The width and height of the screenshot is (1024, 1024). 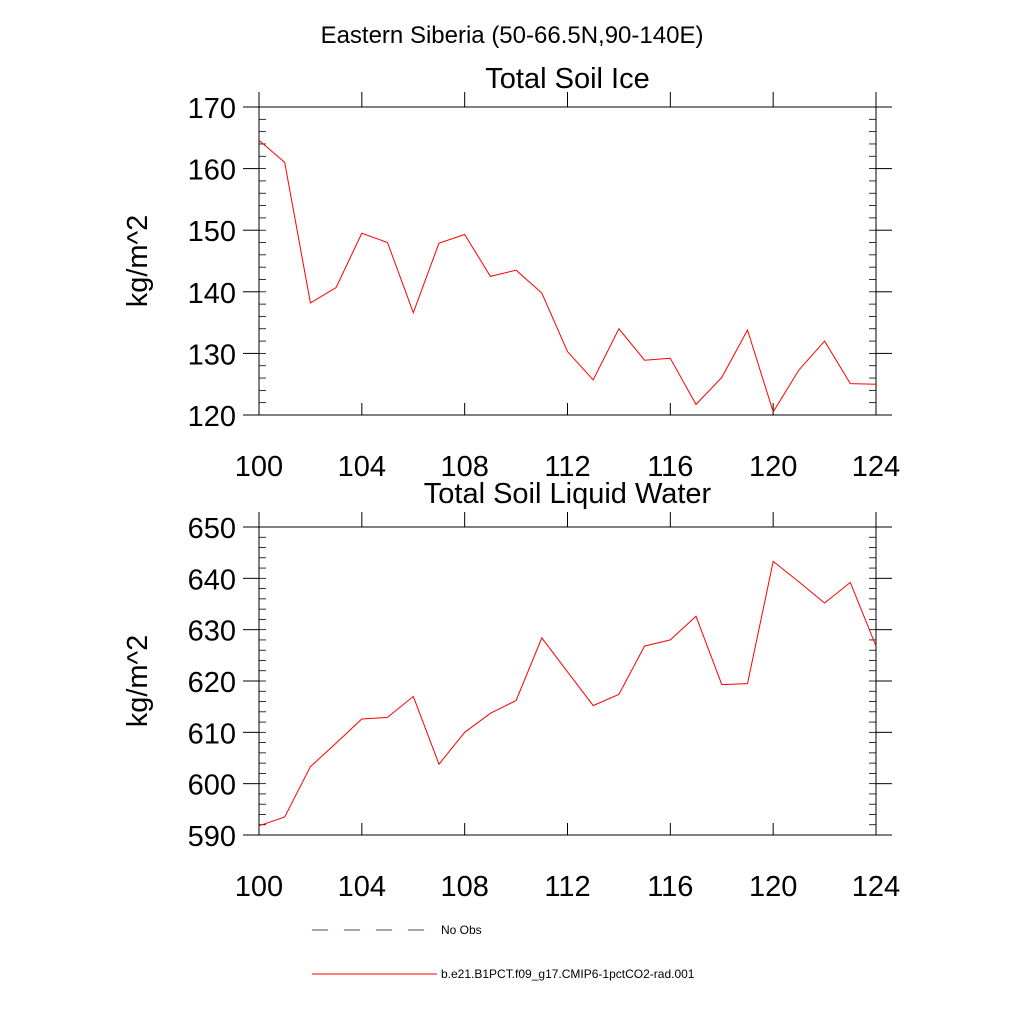 What do you see at coordinates (568, 494) in the screenshot?
I see `panel-title: Total Soil Liquid Water` at bounding box center [568, 494].